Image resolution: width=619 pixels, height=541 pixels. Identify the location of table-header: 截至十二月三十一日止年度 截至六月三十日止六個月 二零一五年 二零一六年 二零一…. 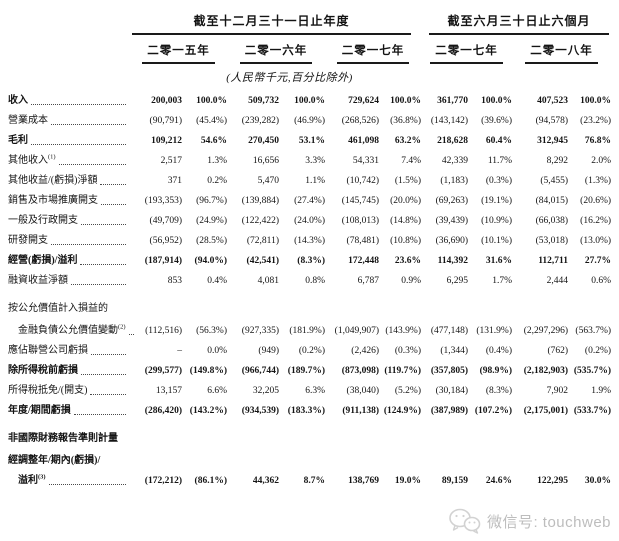
(309, 51).